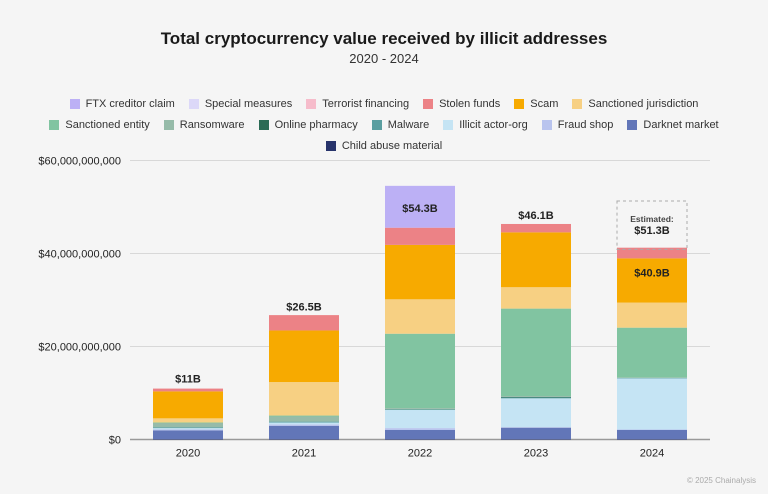 The width and height of the screenshot is (768, 494). What do you see at coordinates (493, 124) in the screenshot?
I see `legend-label: Illicit actor-org` at bounding box center [493, 124].